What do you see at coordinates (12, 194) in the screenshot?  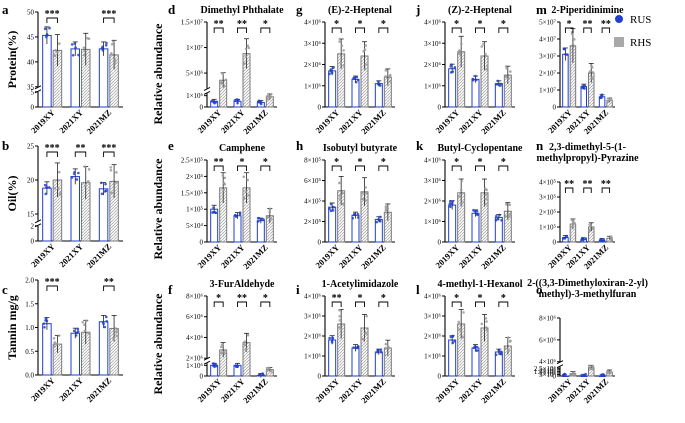 I see `y-axis-label-b: Oil(%)` at bounding box center [12, 194].